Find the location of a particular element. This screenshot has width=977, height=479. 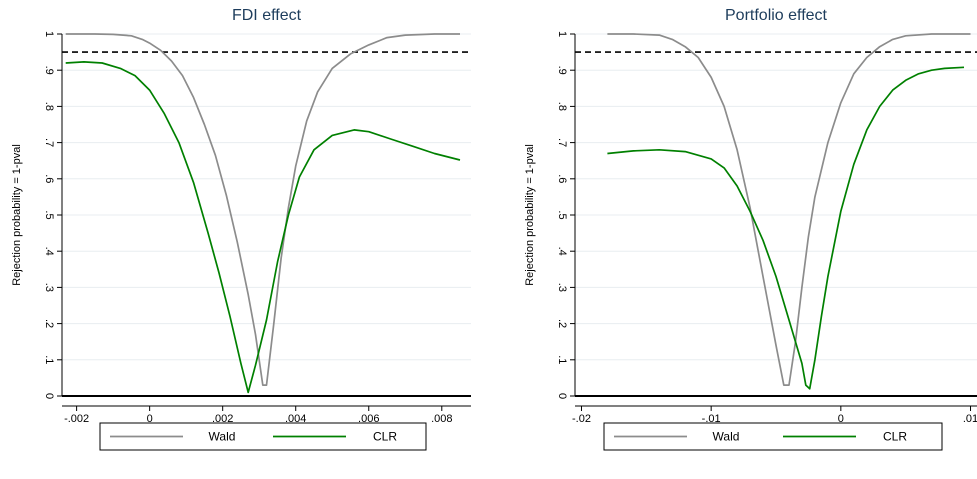

x-tick-label: .006 is located at coordinates (368, 419).